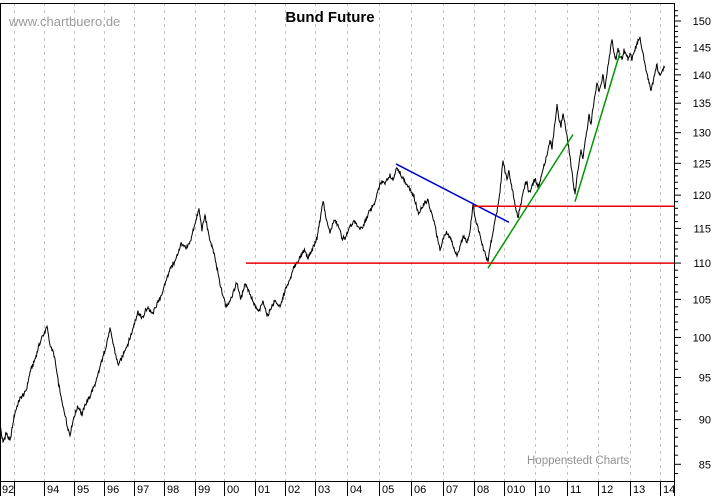  I want to click on y-axis-label: 90, so click(705, 421).